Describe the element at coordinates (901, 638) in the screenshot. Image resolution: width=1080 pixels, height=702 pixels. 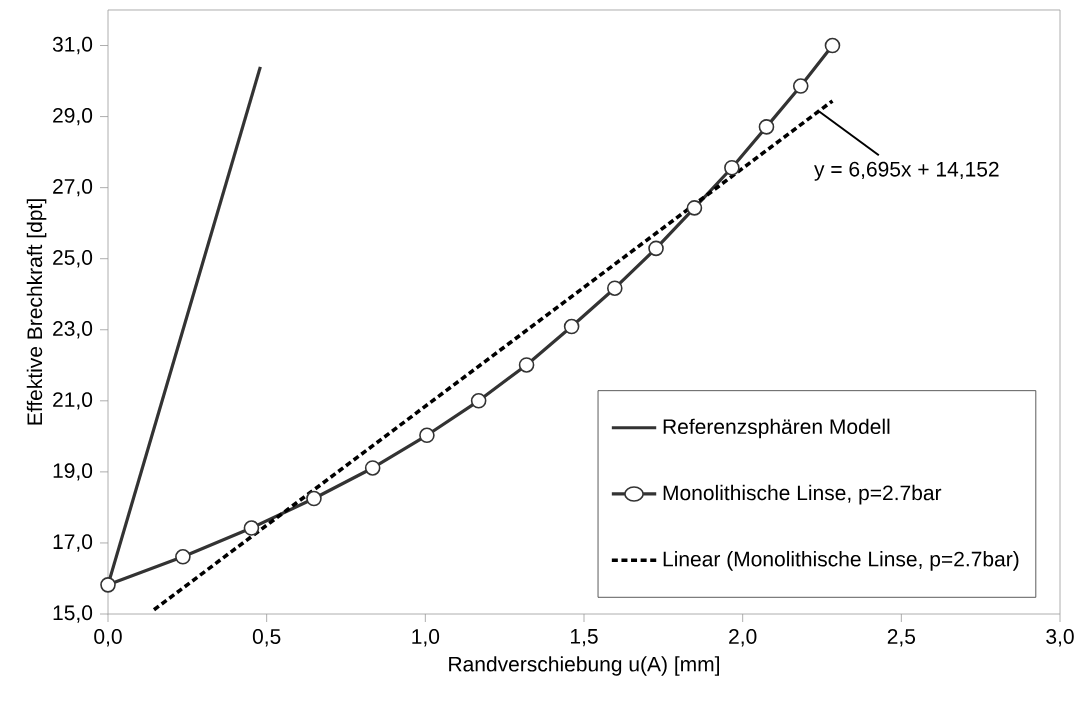
I see `x-tick-label: 2,5` at that location.